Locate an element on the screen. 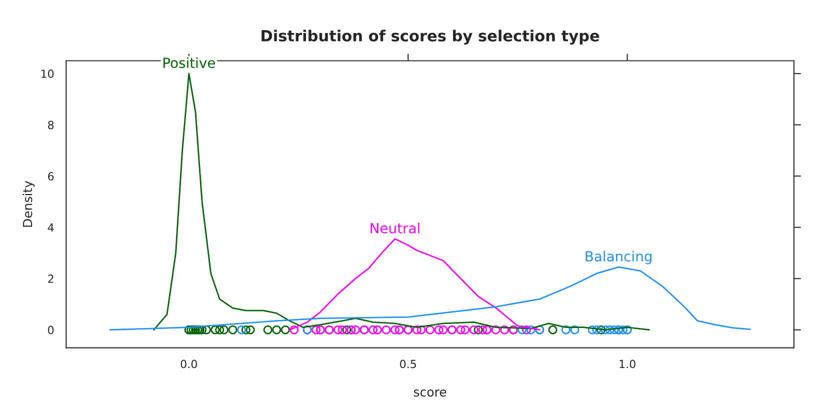  y-tick-label: 10 is located at coordinates (47, 74).